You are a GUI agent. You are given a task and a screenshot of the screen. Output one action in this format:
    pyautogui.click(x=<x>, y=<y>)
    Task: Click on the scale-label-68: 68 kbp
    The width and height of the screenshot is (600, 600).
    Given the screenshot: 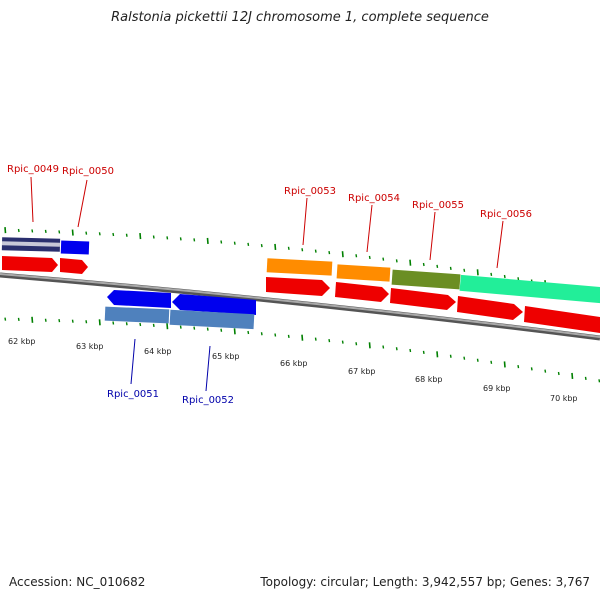 What is the action you would take?
    pyautogui.click(x=429, y=379)
    